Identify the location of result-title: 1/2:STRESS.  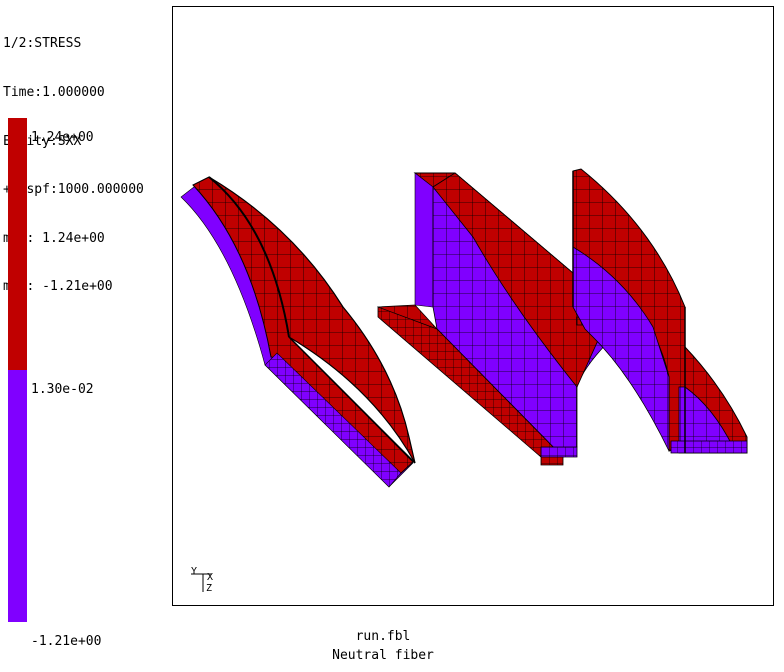
(42, 44).